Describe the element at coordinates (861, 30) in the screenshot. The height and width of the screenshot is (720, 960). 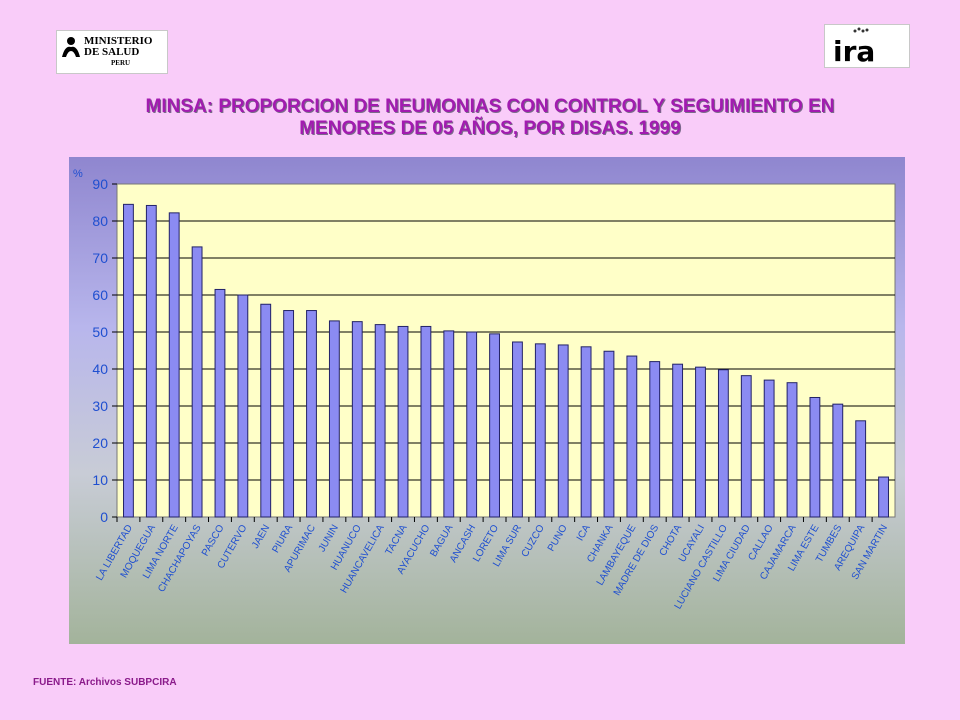
I see `dots-icon` at that location.